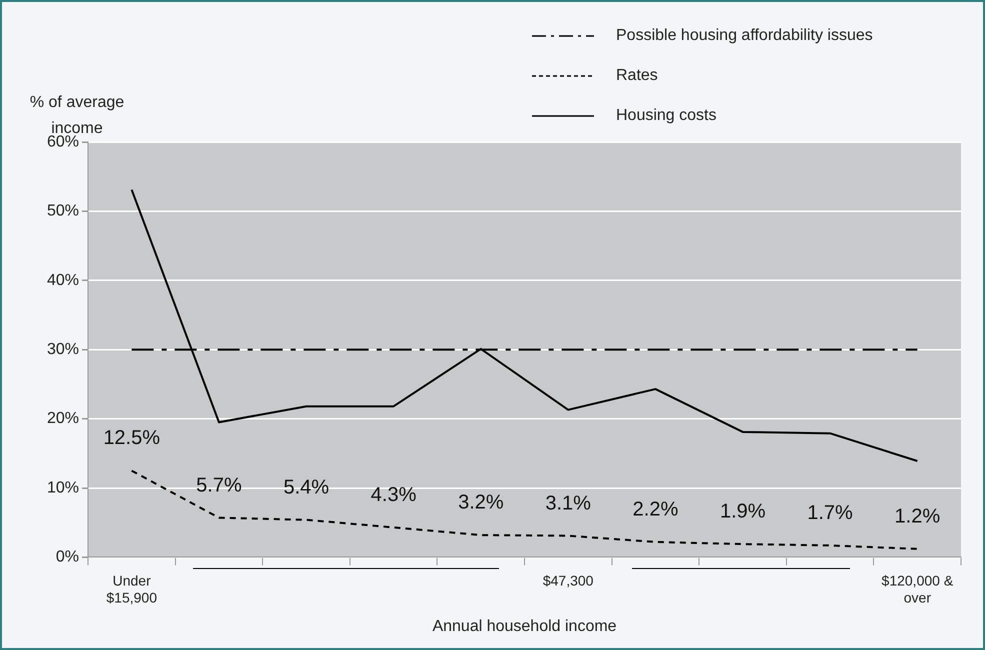 The image size is (985, 650). Describe the element at coordinates (524, 626) in the screenshot. I see `x-axis-title: Annual household income` at that location.